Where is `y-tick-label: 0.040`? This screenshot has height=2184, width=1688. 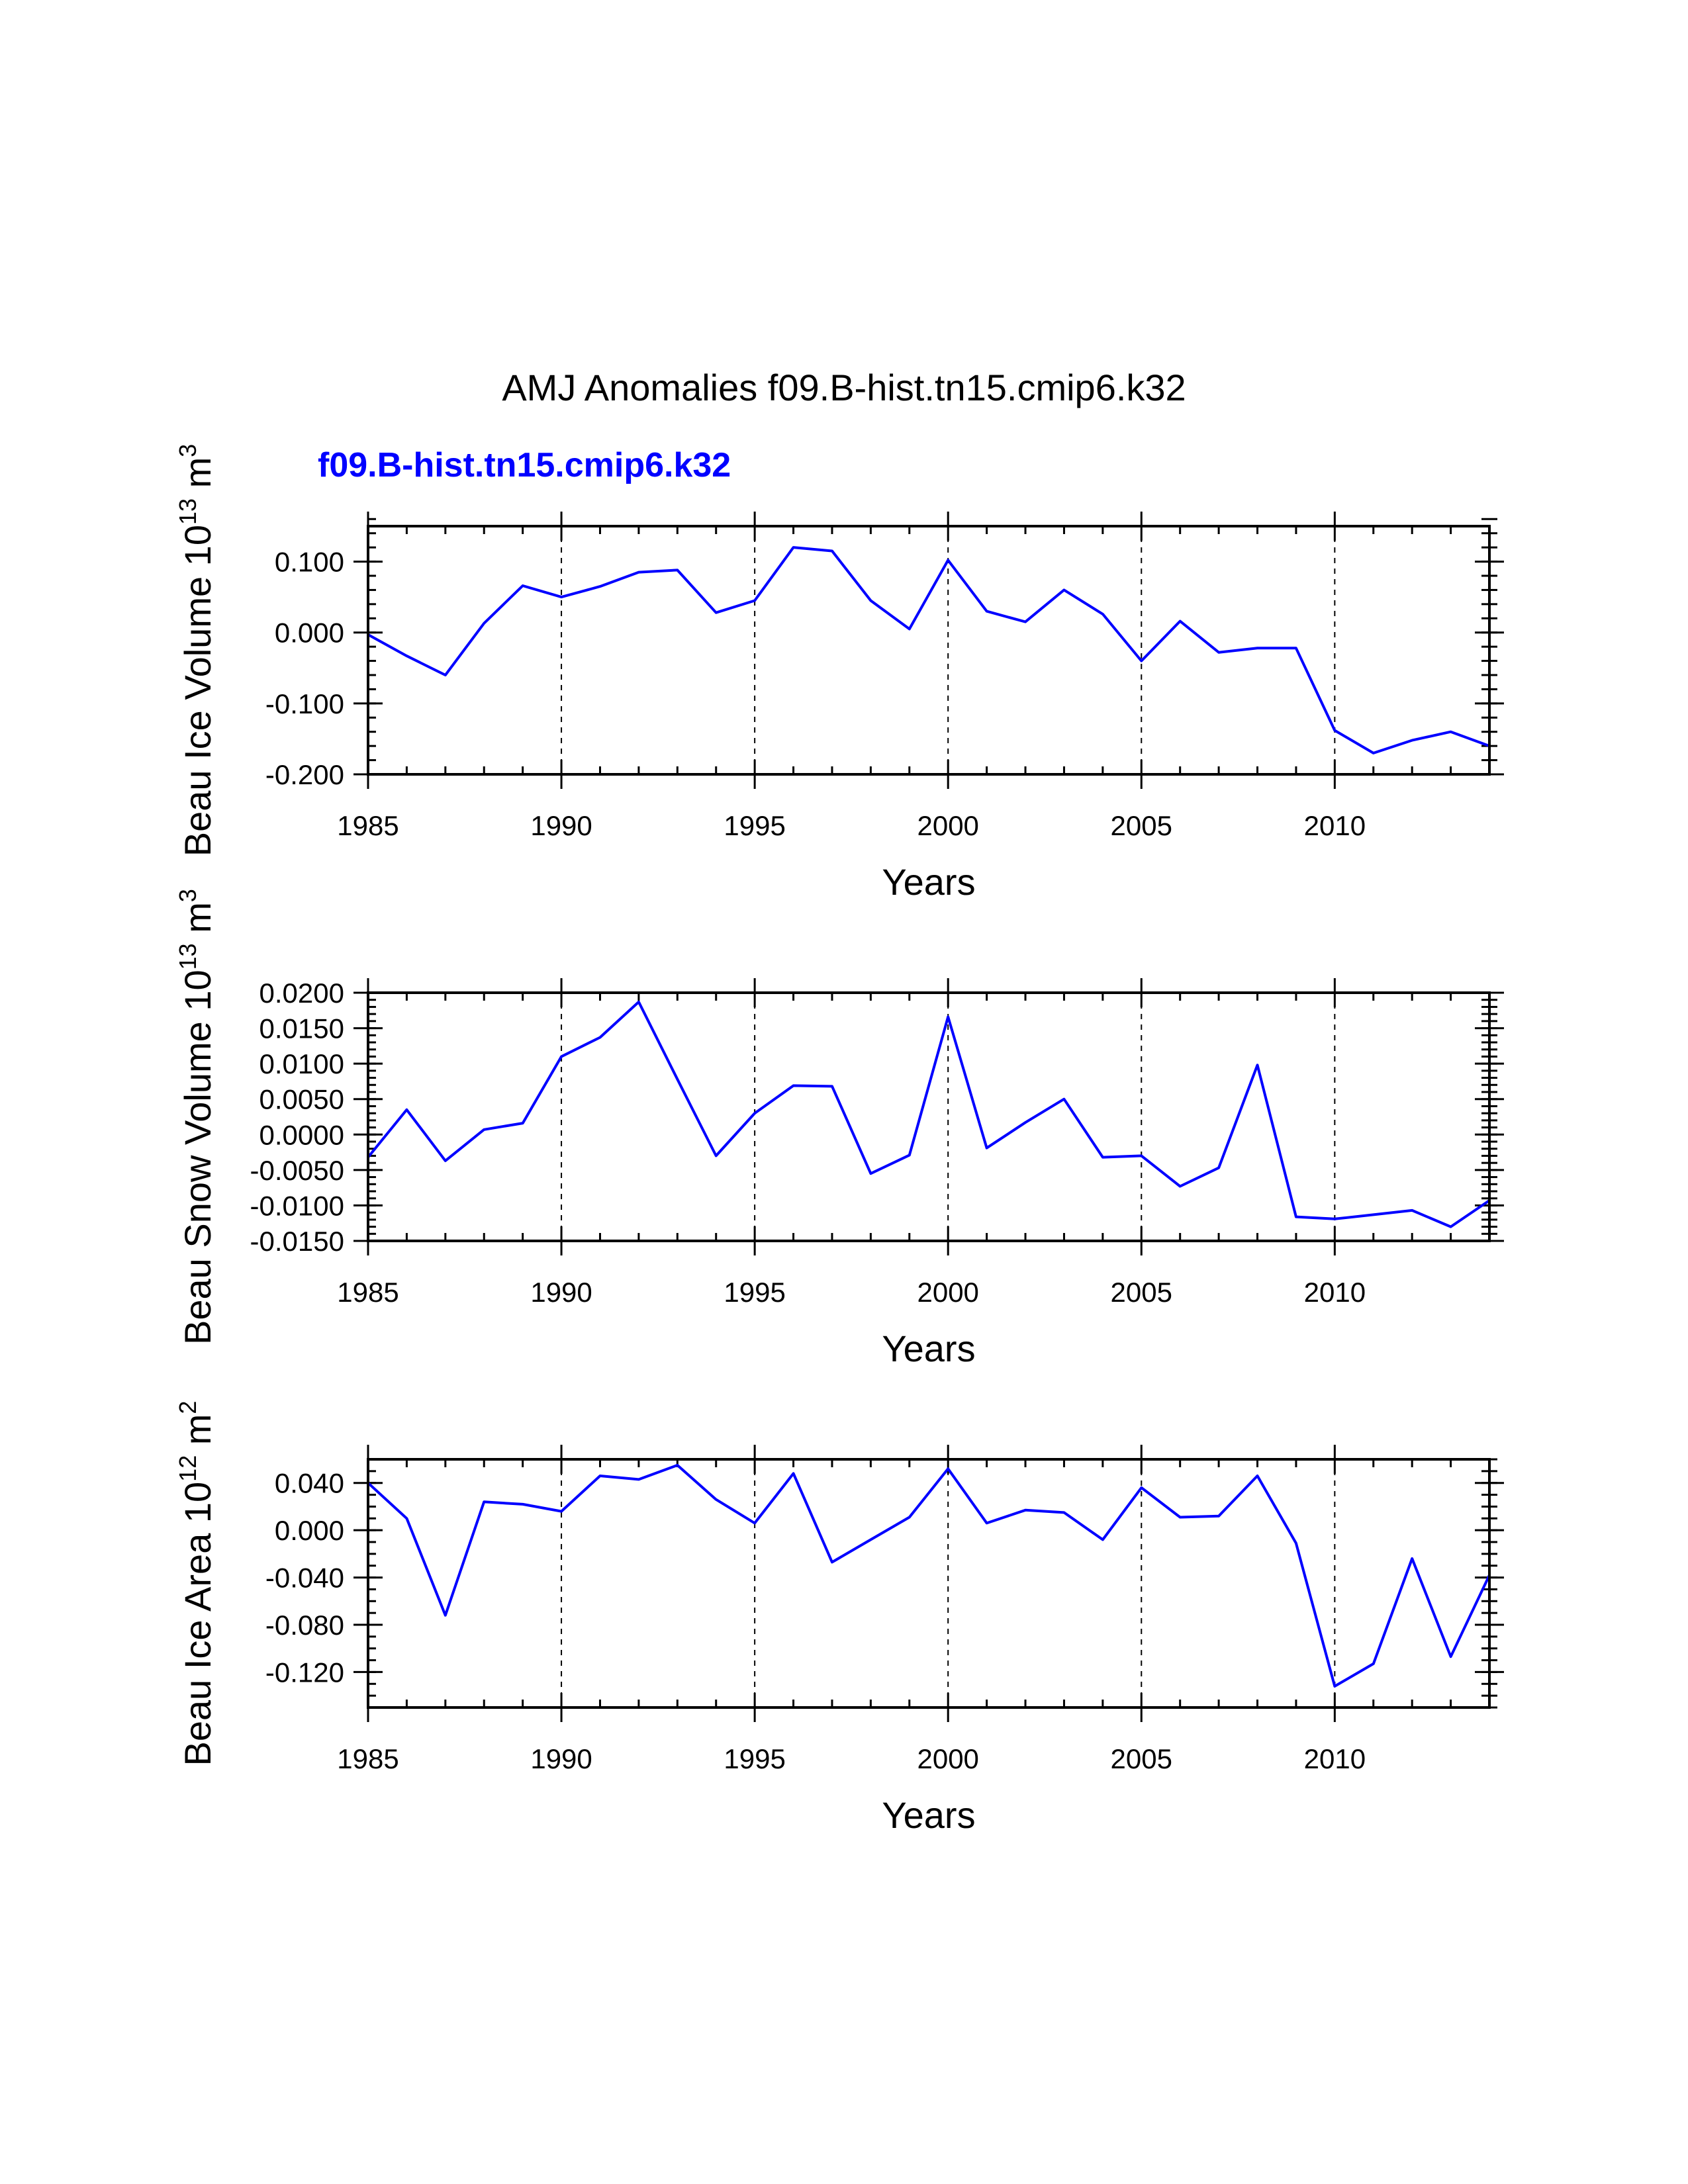
y-tick-label: 0.040 is located at coordinates (309, 1484).